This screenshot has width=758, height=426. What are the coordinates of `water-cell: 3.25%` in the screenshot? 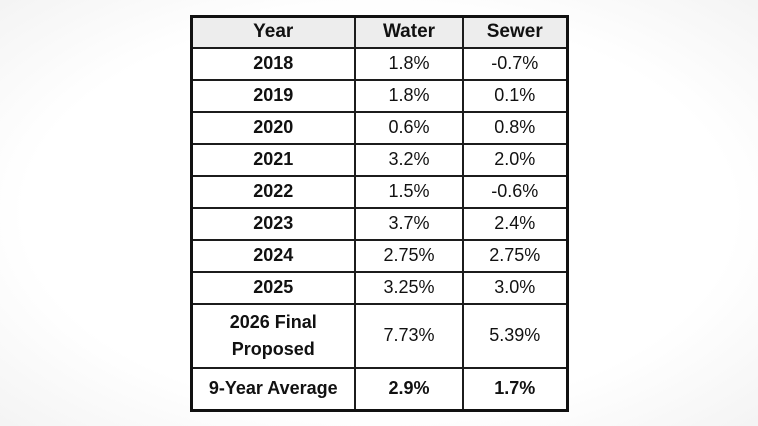 It's located at (409, 287).